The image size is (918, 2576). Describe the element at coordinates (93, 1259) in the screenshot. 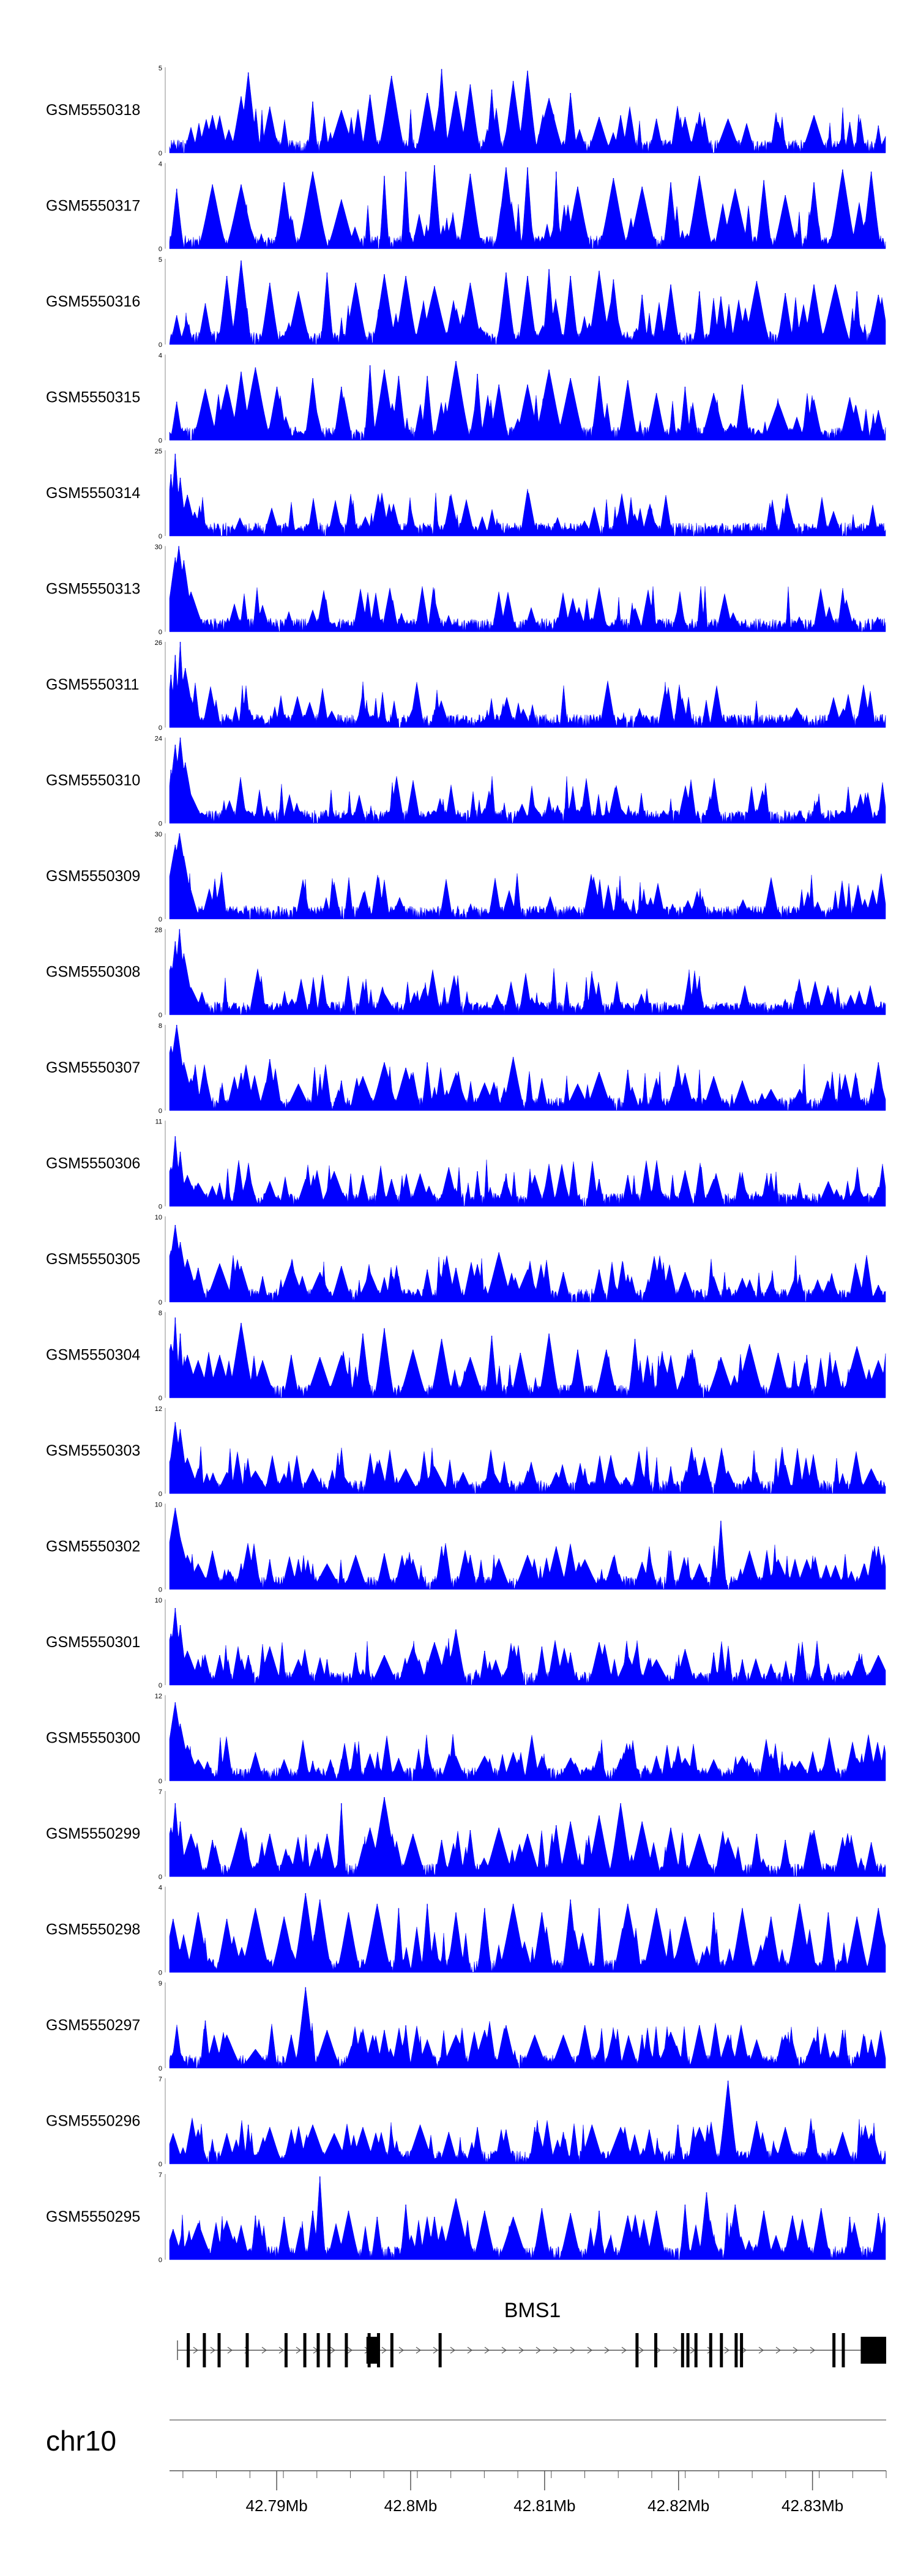

I see `track-label: GSM5550305` at that location.